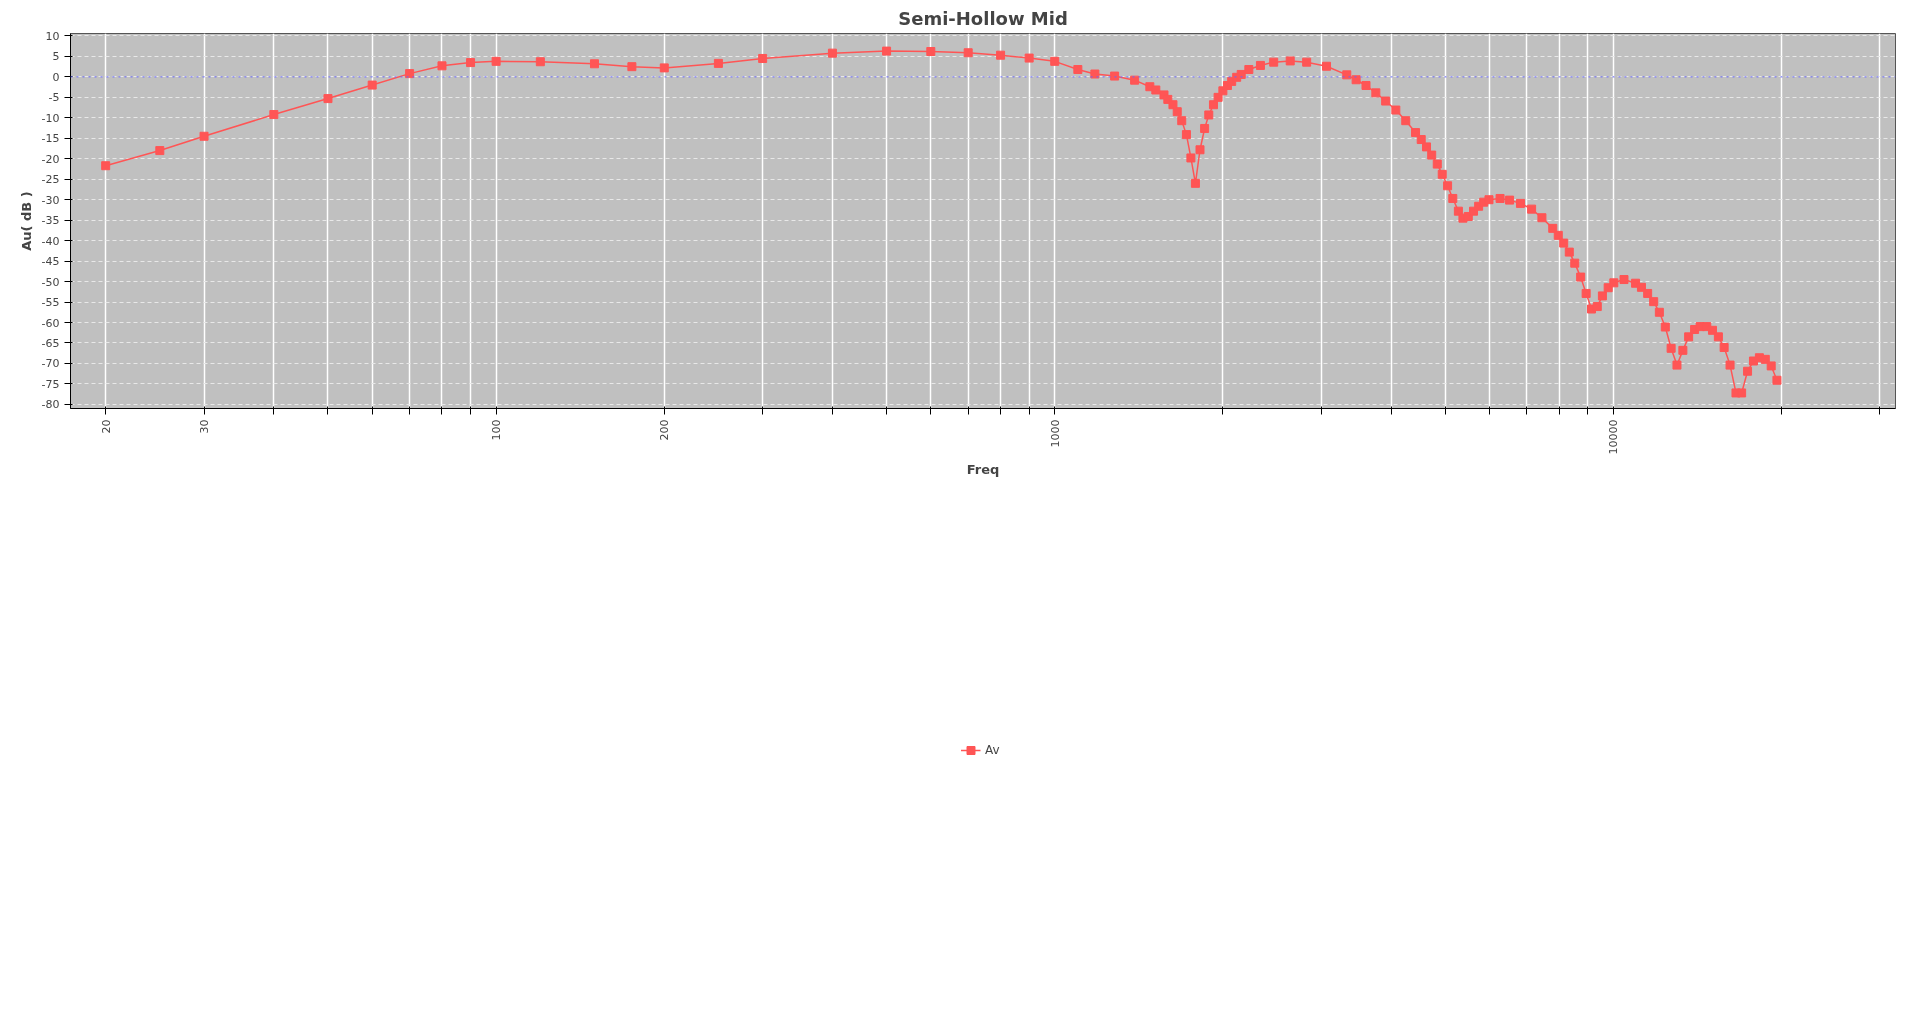 The width and height of the screenshot is (1920, 1021). Describe the element at coordinates (50, 241) in the screenshot. I see `y-tick-label: -40` at that location.